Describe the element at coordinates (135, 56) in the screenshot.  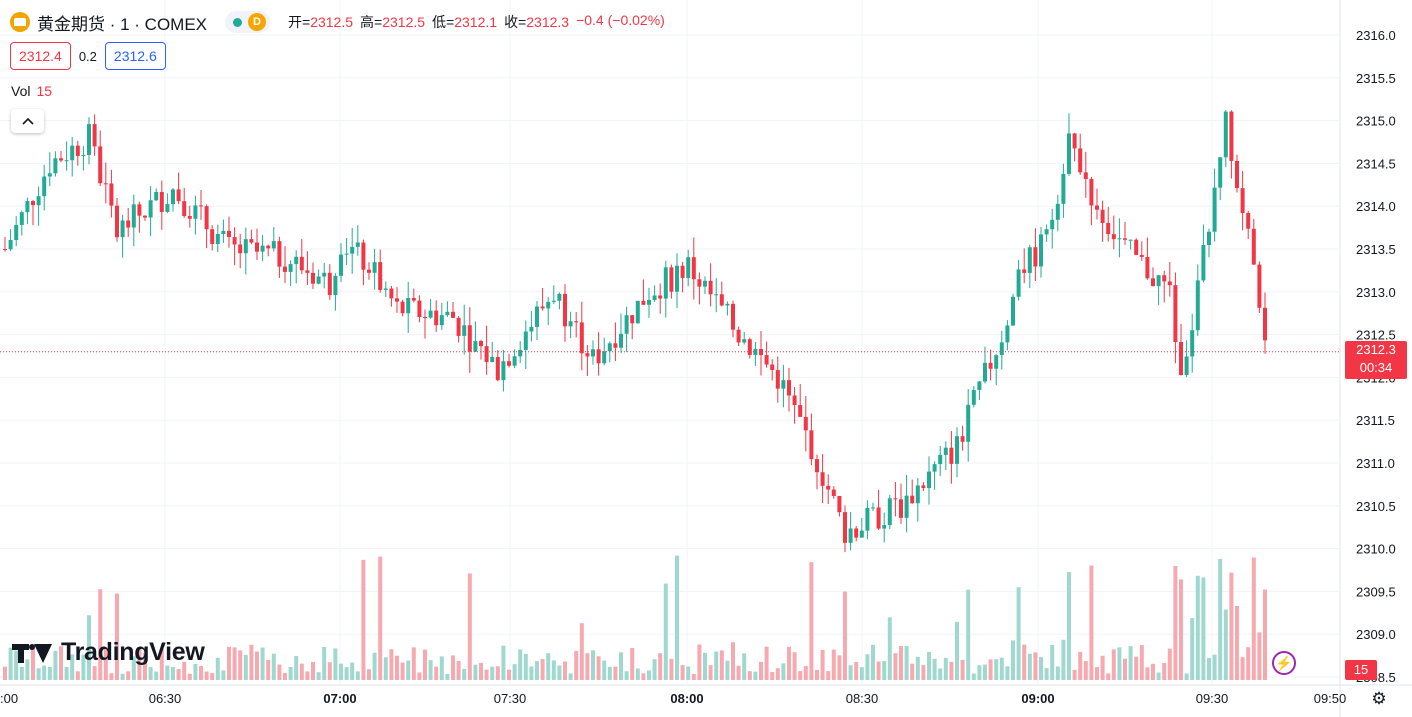
I see `buy-price-button: 2312.6` at that location.